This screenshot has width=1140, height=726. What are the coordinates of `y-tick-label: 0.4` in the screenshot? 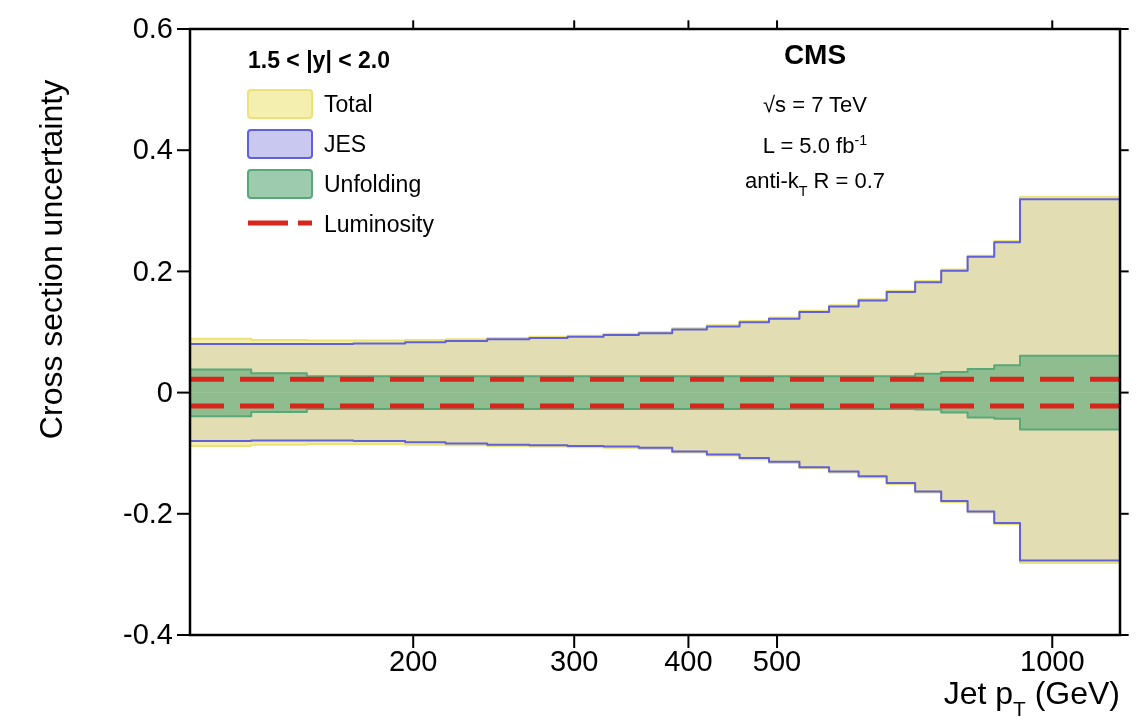 It's located at (152, 149).